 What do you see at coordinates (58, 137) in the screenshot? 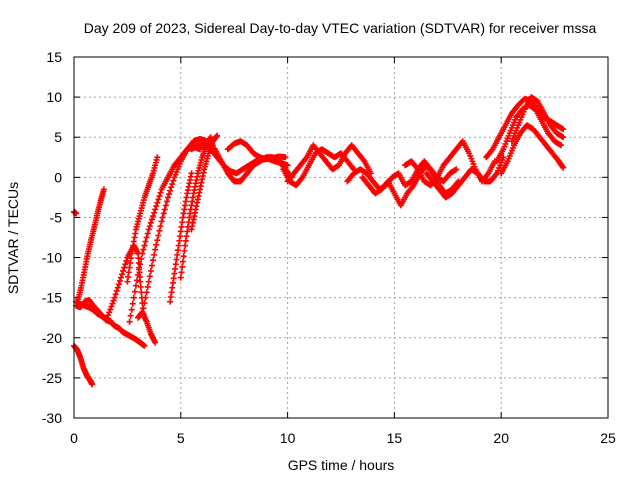
I see `y-tick-label: 5` at bounding box center [58, 137].